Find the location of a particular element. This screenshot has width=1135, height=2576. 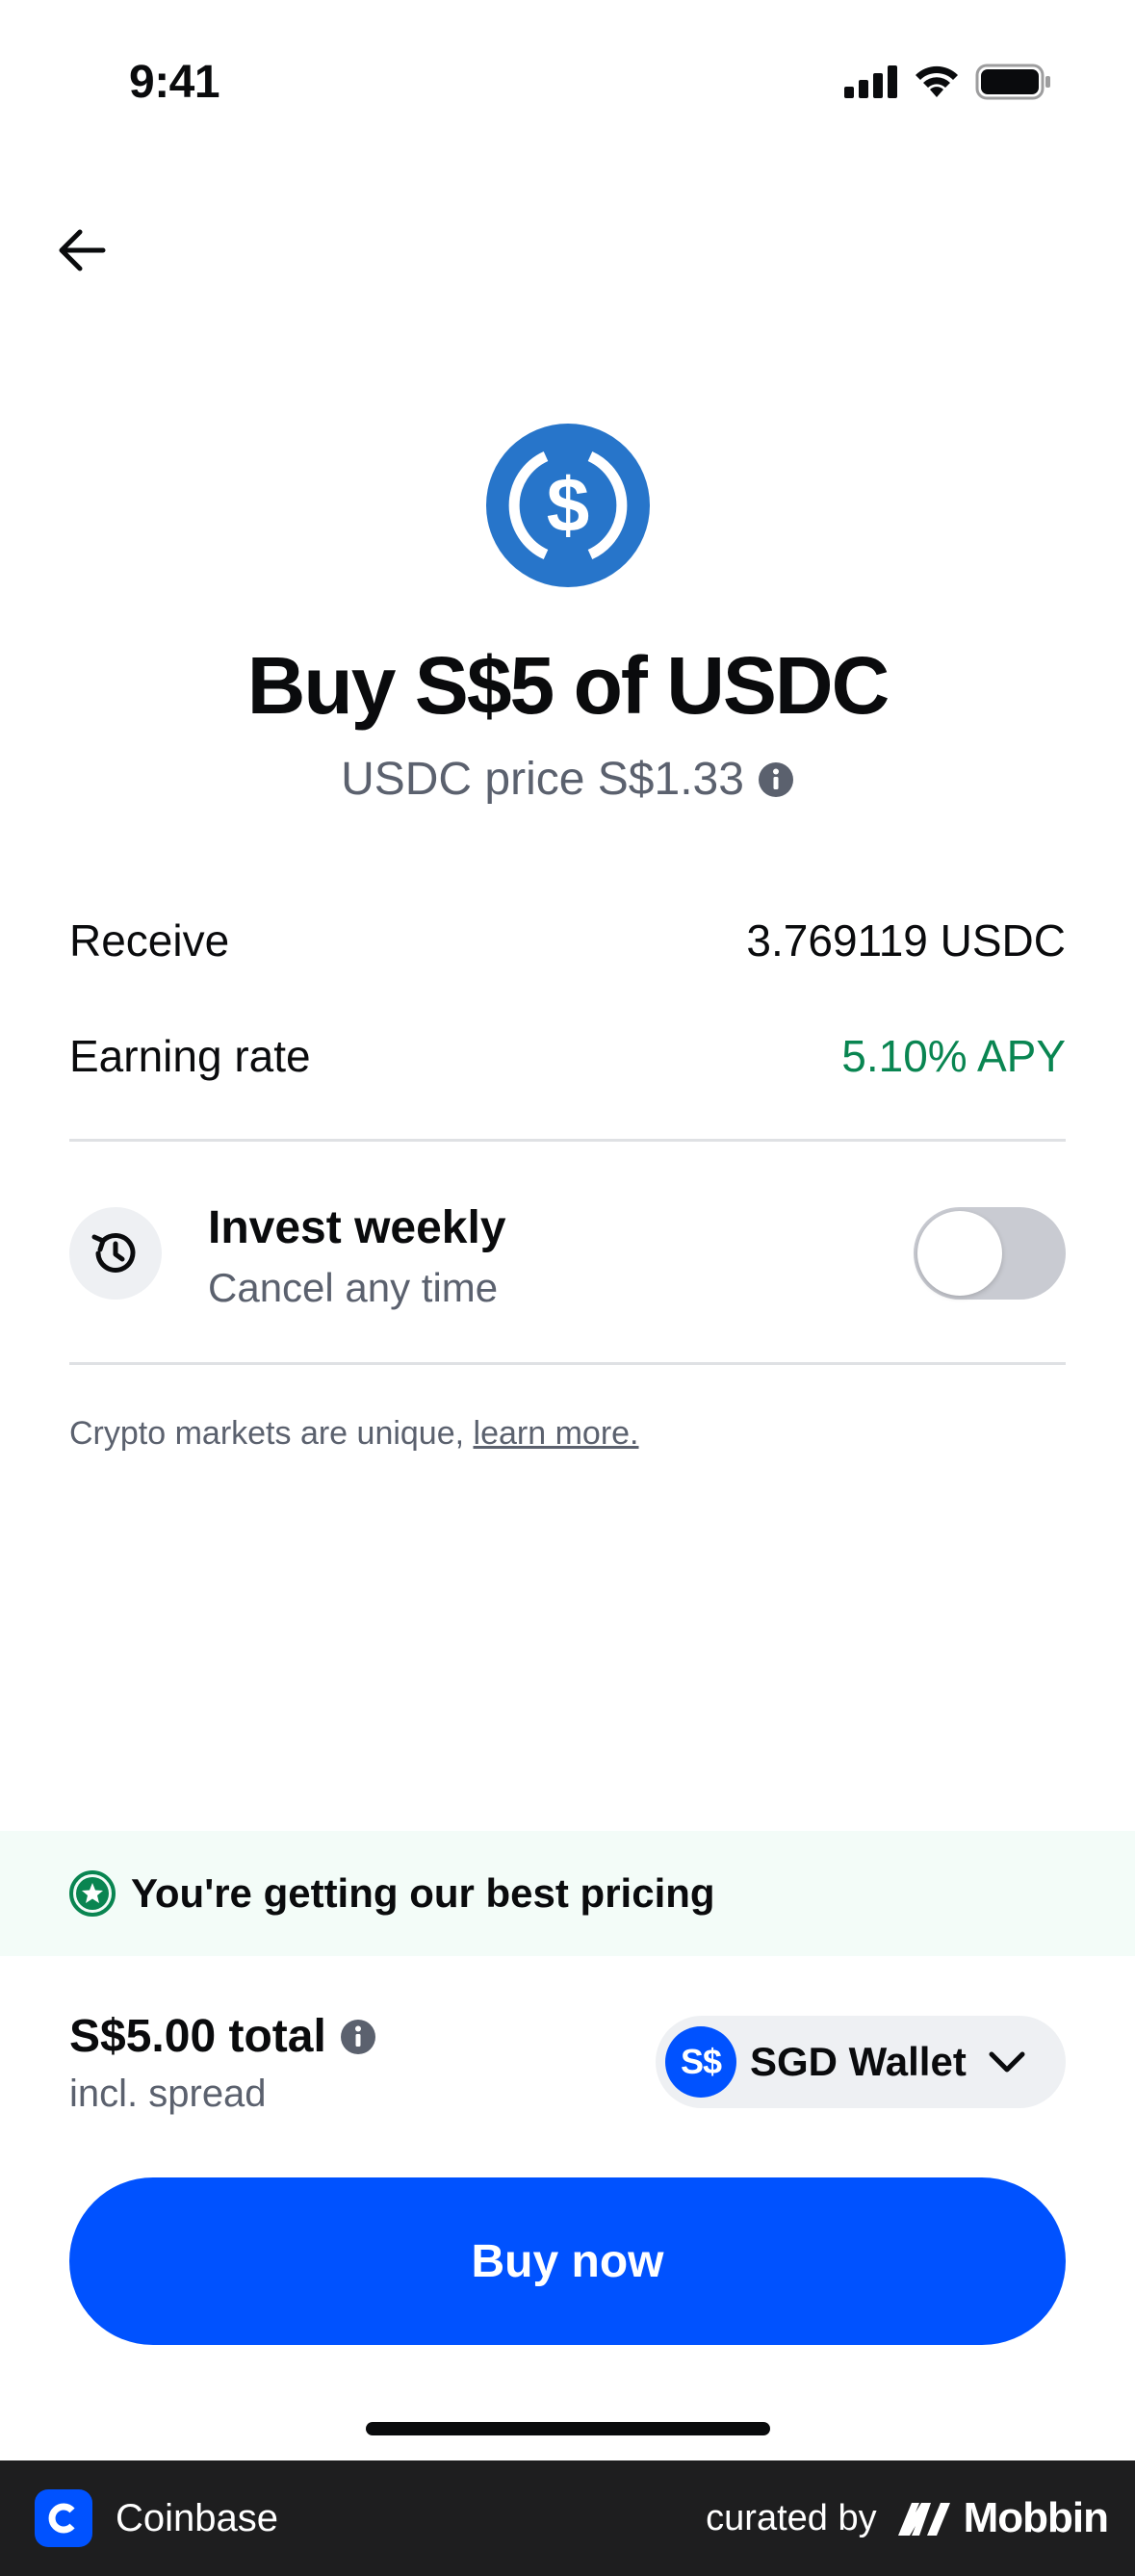

invest-weekly-row: Invest weekly Cancel any time is located at coordinates (567, 1254).